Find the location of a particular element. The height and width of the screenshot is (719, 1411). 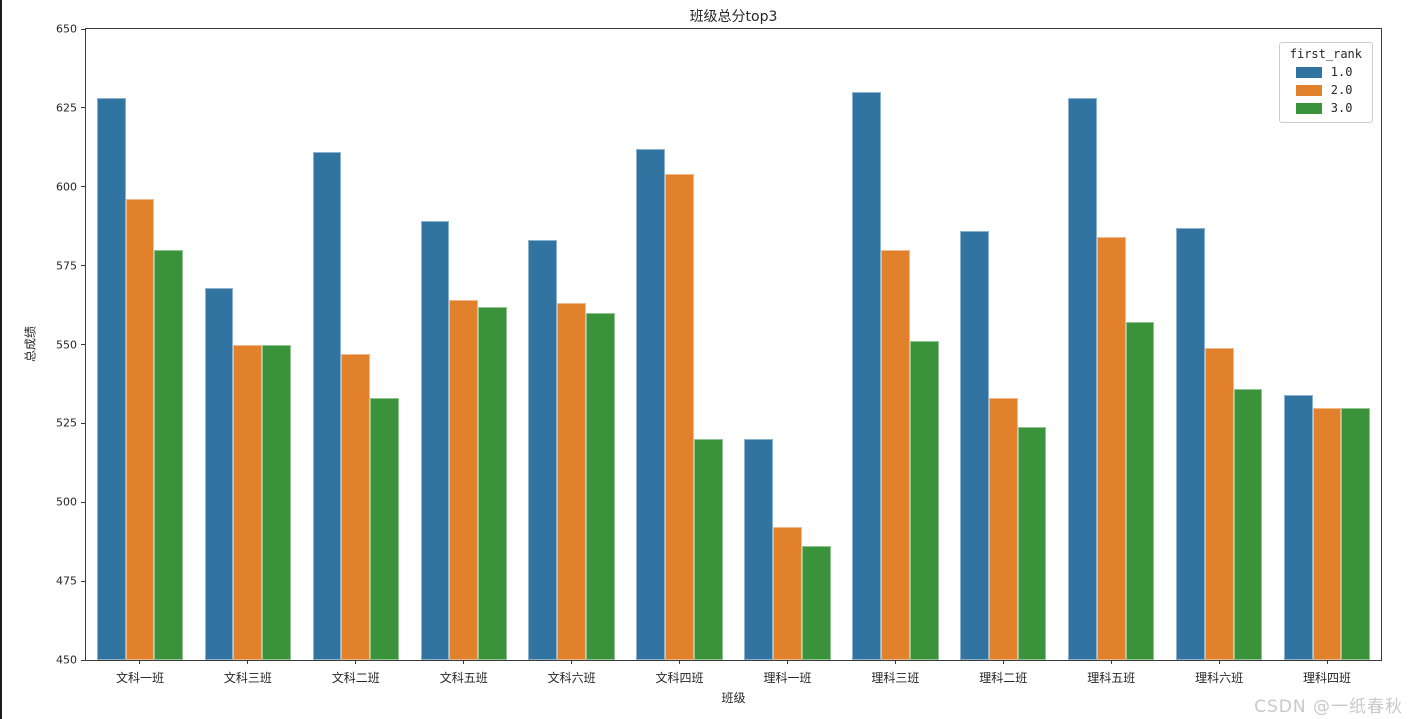

bar-3.0-文科四班 is located at coordinates (708, 549).